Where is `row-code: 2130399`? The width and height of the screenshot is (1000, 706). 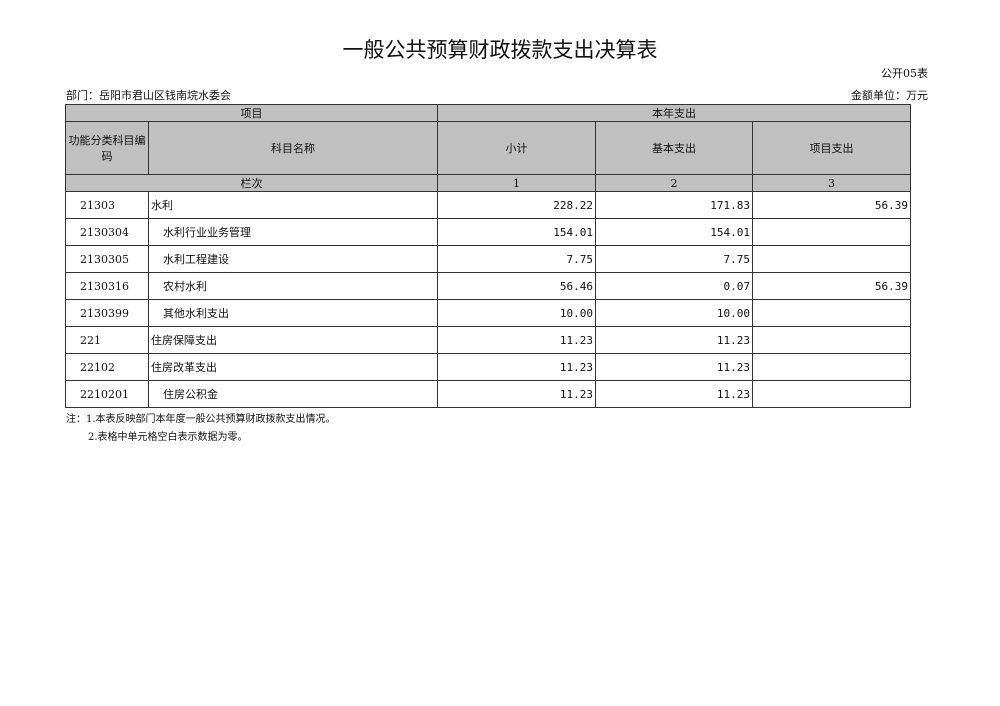 row-code: 2130399 is located at coordinates (107, 313).